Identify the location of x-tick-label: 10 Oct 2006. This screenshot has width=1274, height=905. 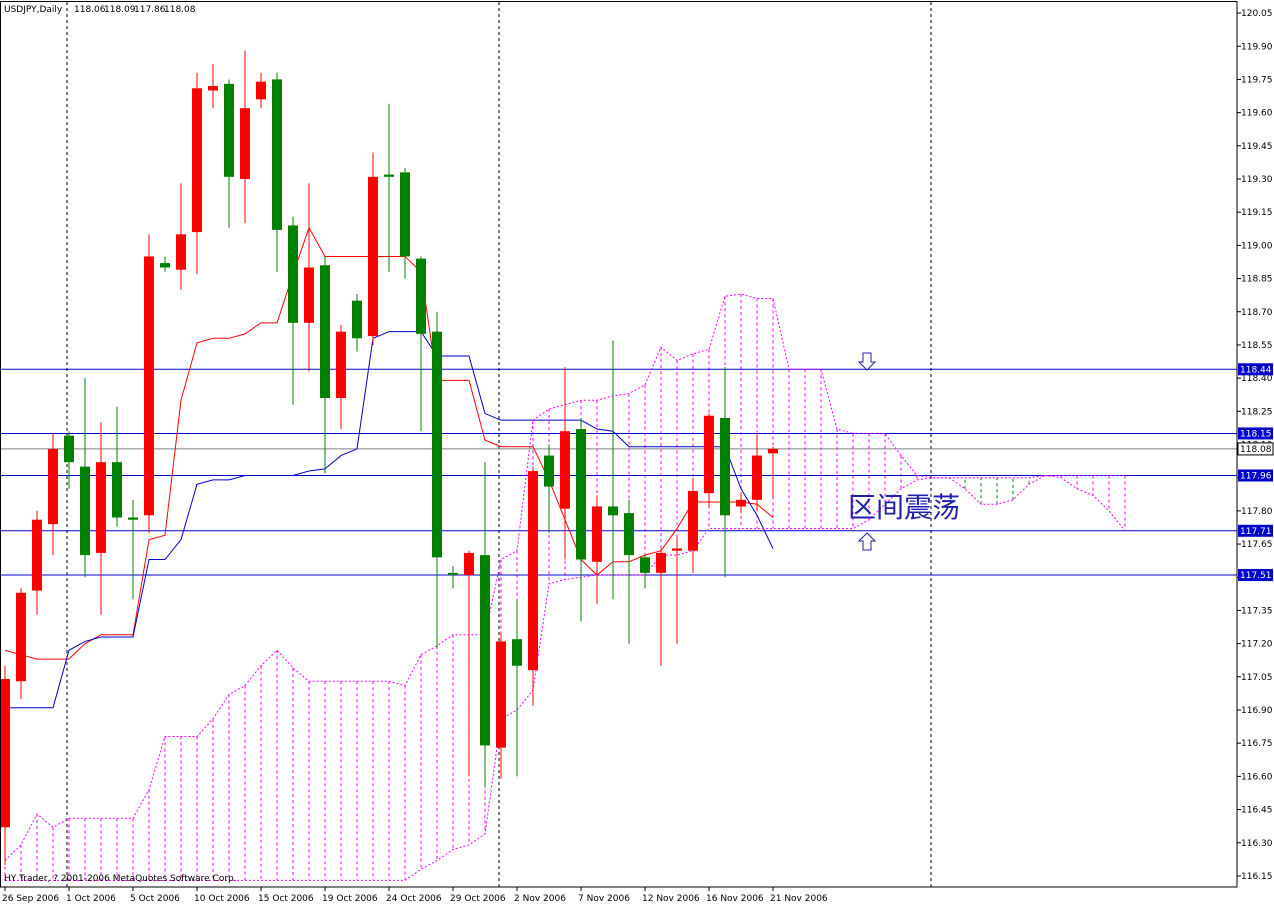
(222, 899).